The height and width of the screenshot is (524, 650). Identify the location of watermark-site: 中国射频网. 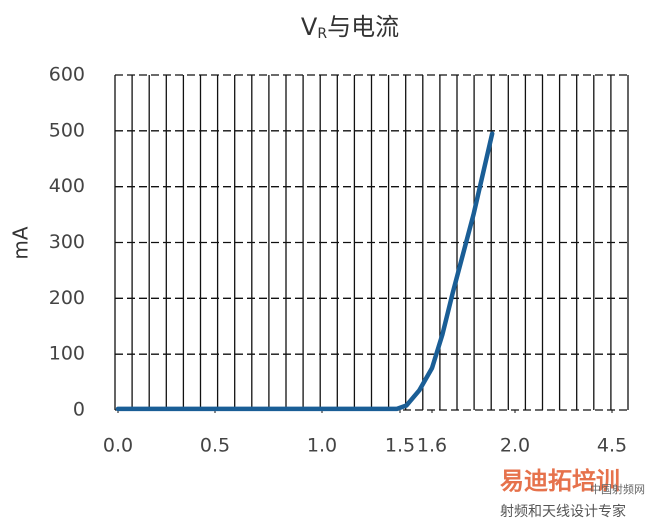
(617, 489).